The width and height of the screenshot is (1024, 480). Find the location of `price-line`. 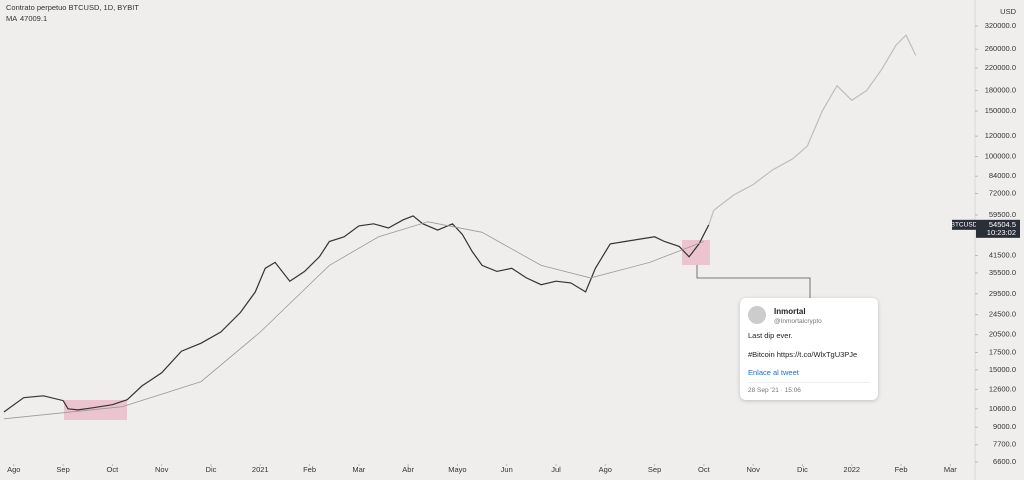

price-line is located at coordinates (812, 129).